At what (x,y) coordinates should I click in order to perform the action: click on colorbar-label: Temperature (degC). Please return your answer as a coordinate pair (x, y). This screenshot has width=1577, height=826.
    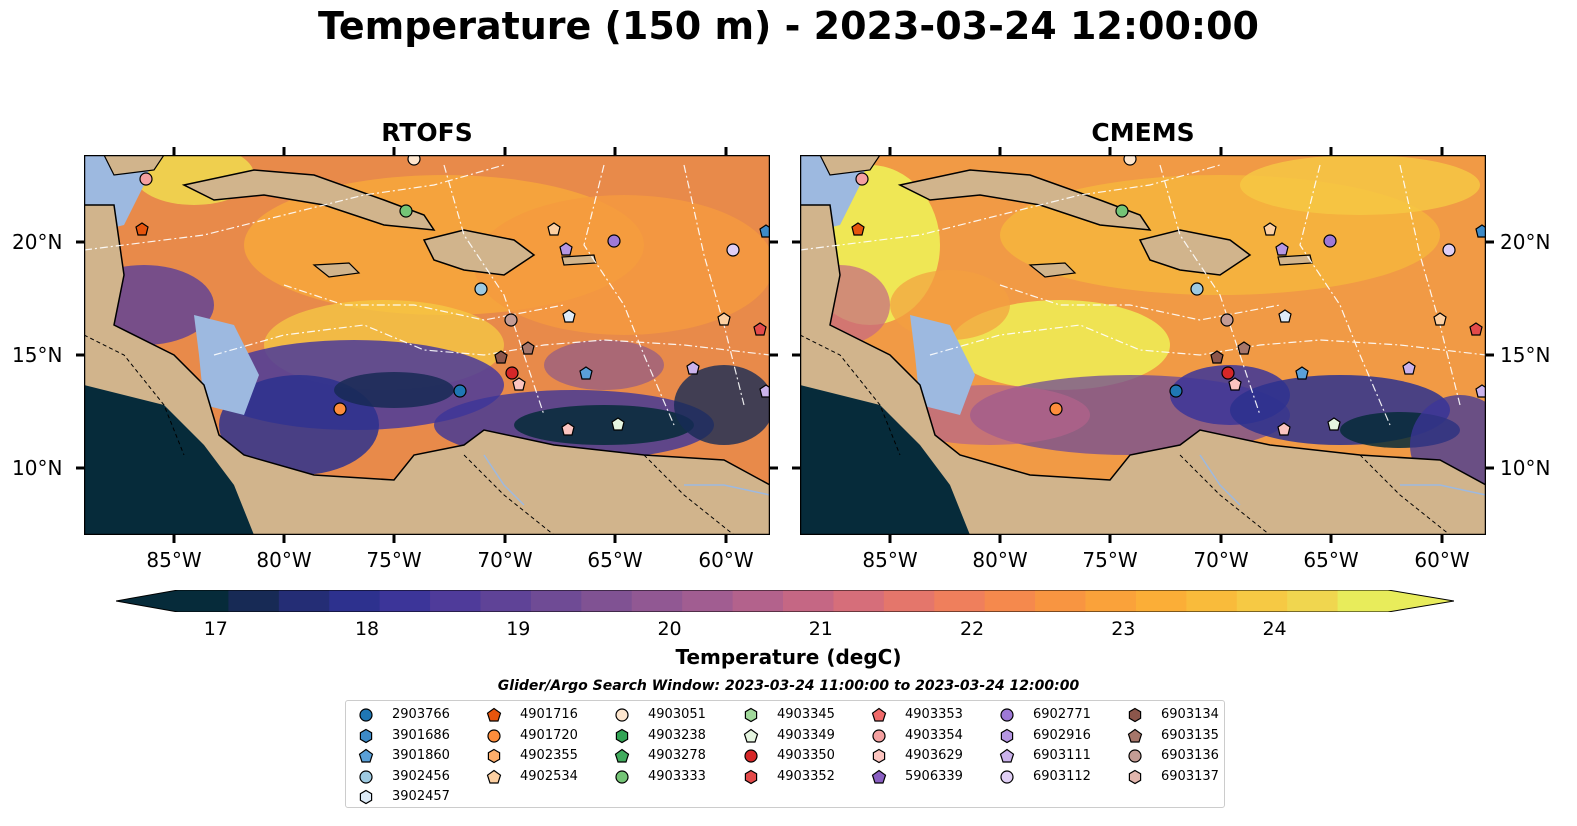
    Looking at the image, I should click on (788, 657).